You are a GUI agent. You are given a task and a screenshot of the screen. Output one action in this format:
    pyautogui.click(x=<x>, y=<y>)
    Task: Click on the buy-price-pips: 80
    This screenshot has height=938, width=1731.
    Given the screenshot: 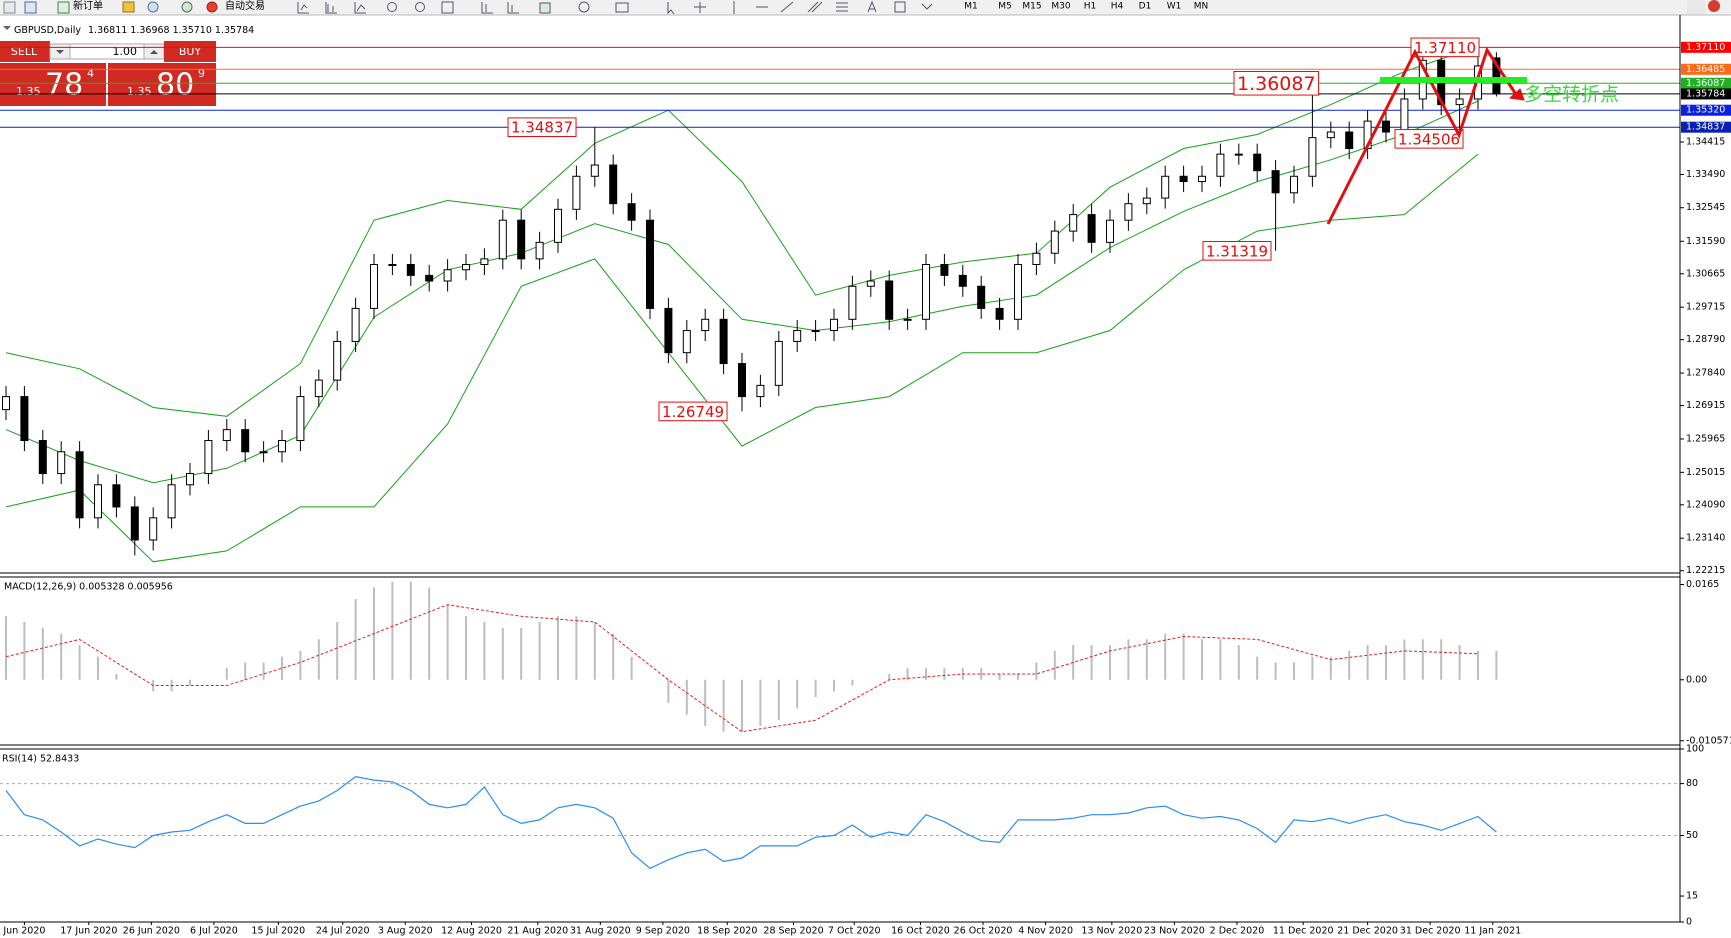 What is the action you would take?
    pyautogui.click(x=175, y=85)
    